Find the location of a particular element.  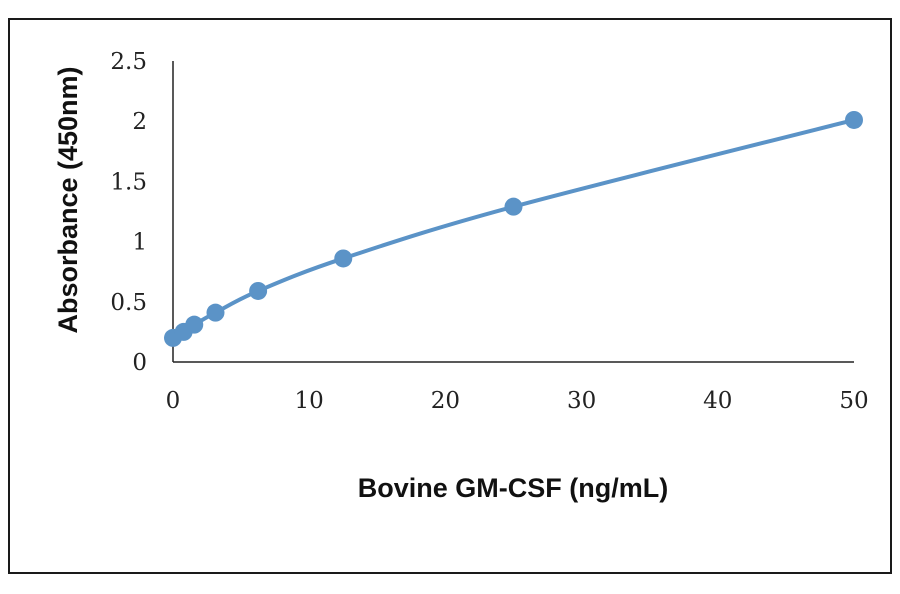

y-tick-label: 2 is located at coordinates (139, 122).